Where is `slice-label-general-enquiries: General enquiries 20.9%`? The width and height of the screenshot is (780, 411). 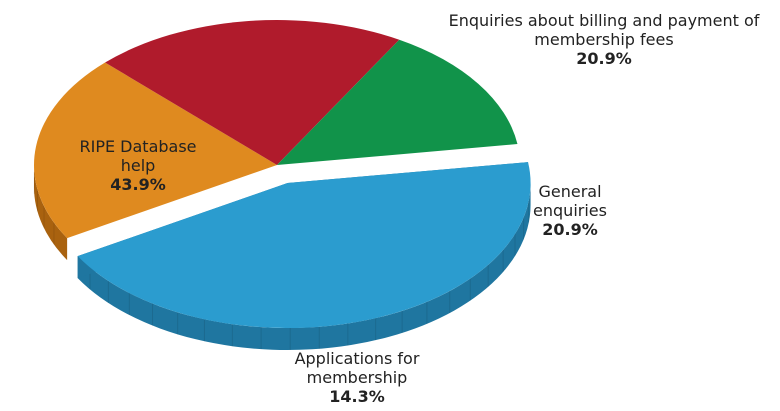
slice-label-general-enquiries: General enquiries 20.9% is located at coordinates (570, 210).